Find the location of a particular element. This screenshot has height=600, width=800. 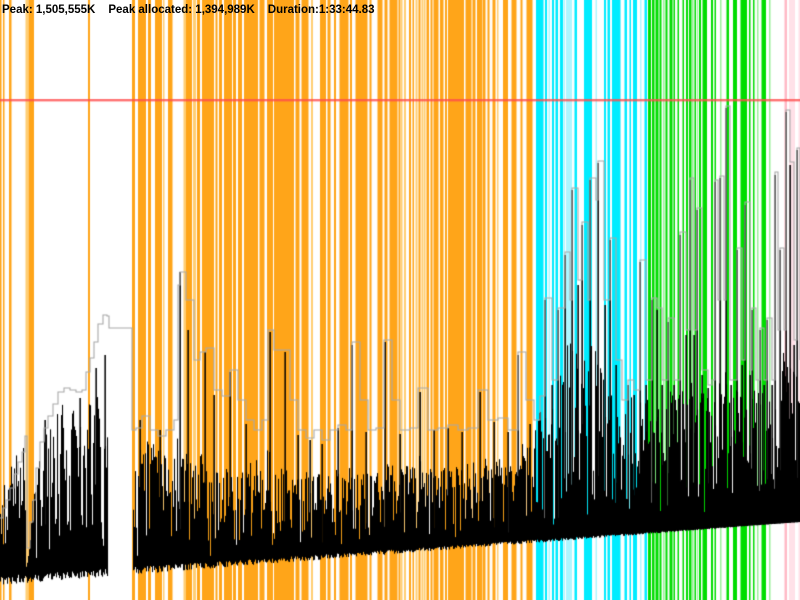

peak-allocated-label: Peak allocated: is located at coordinates (150, 10).